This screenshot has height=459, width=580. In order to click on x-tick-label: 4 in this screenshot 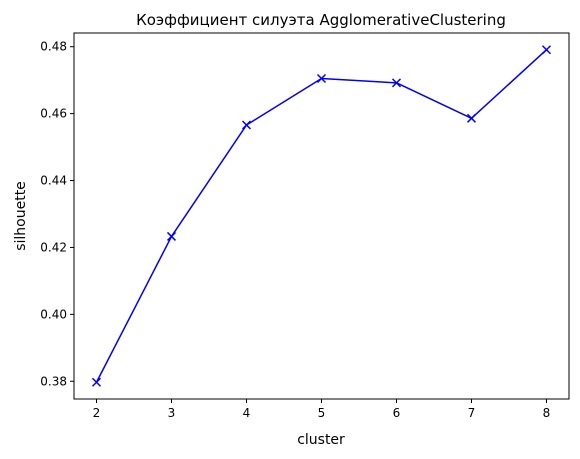, I will do `click(247, 413)`.